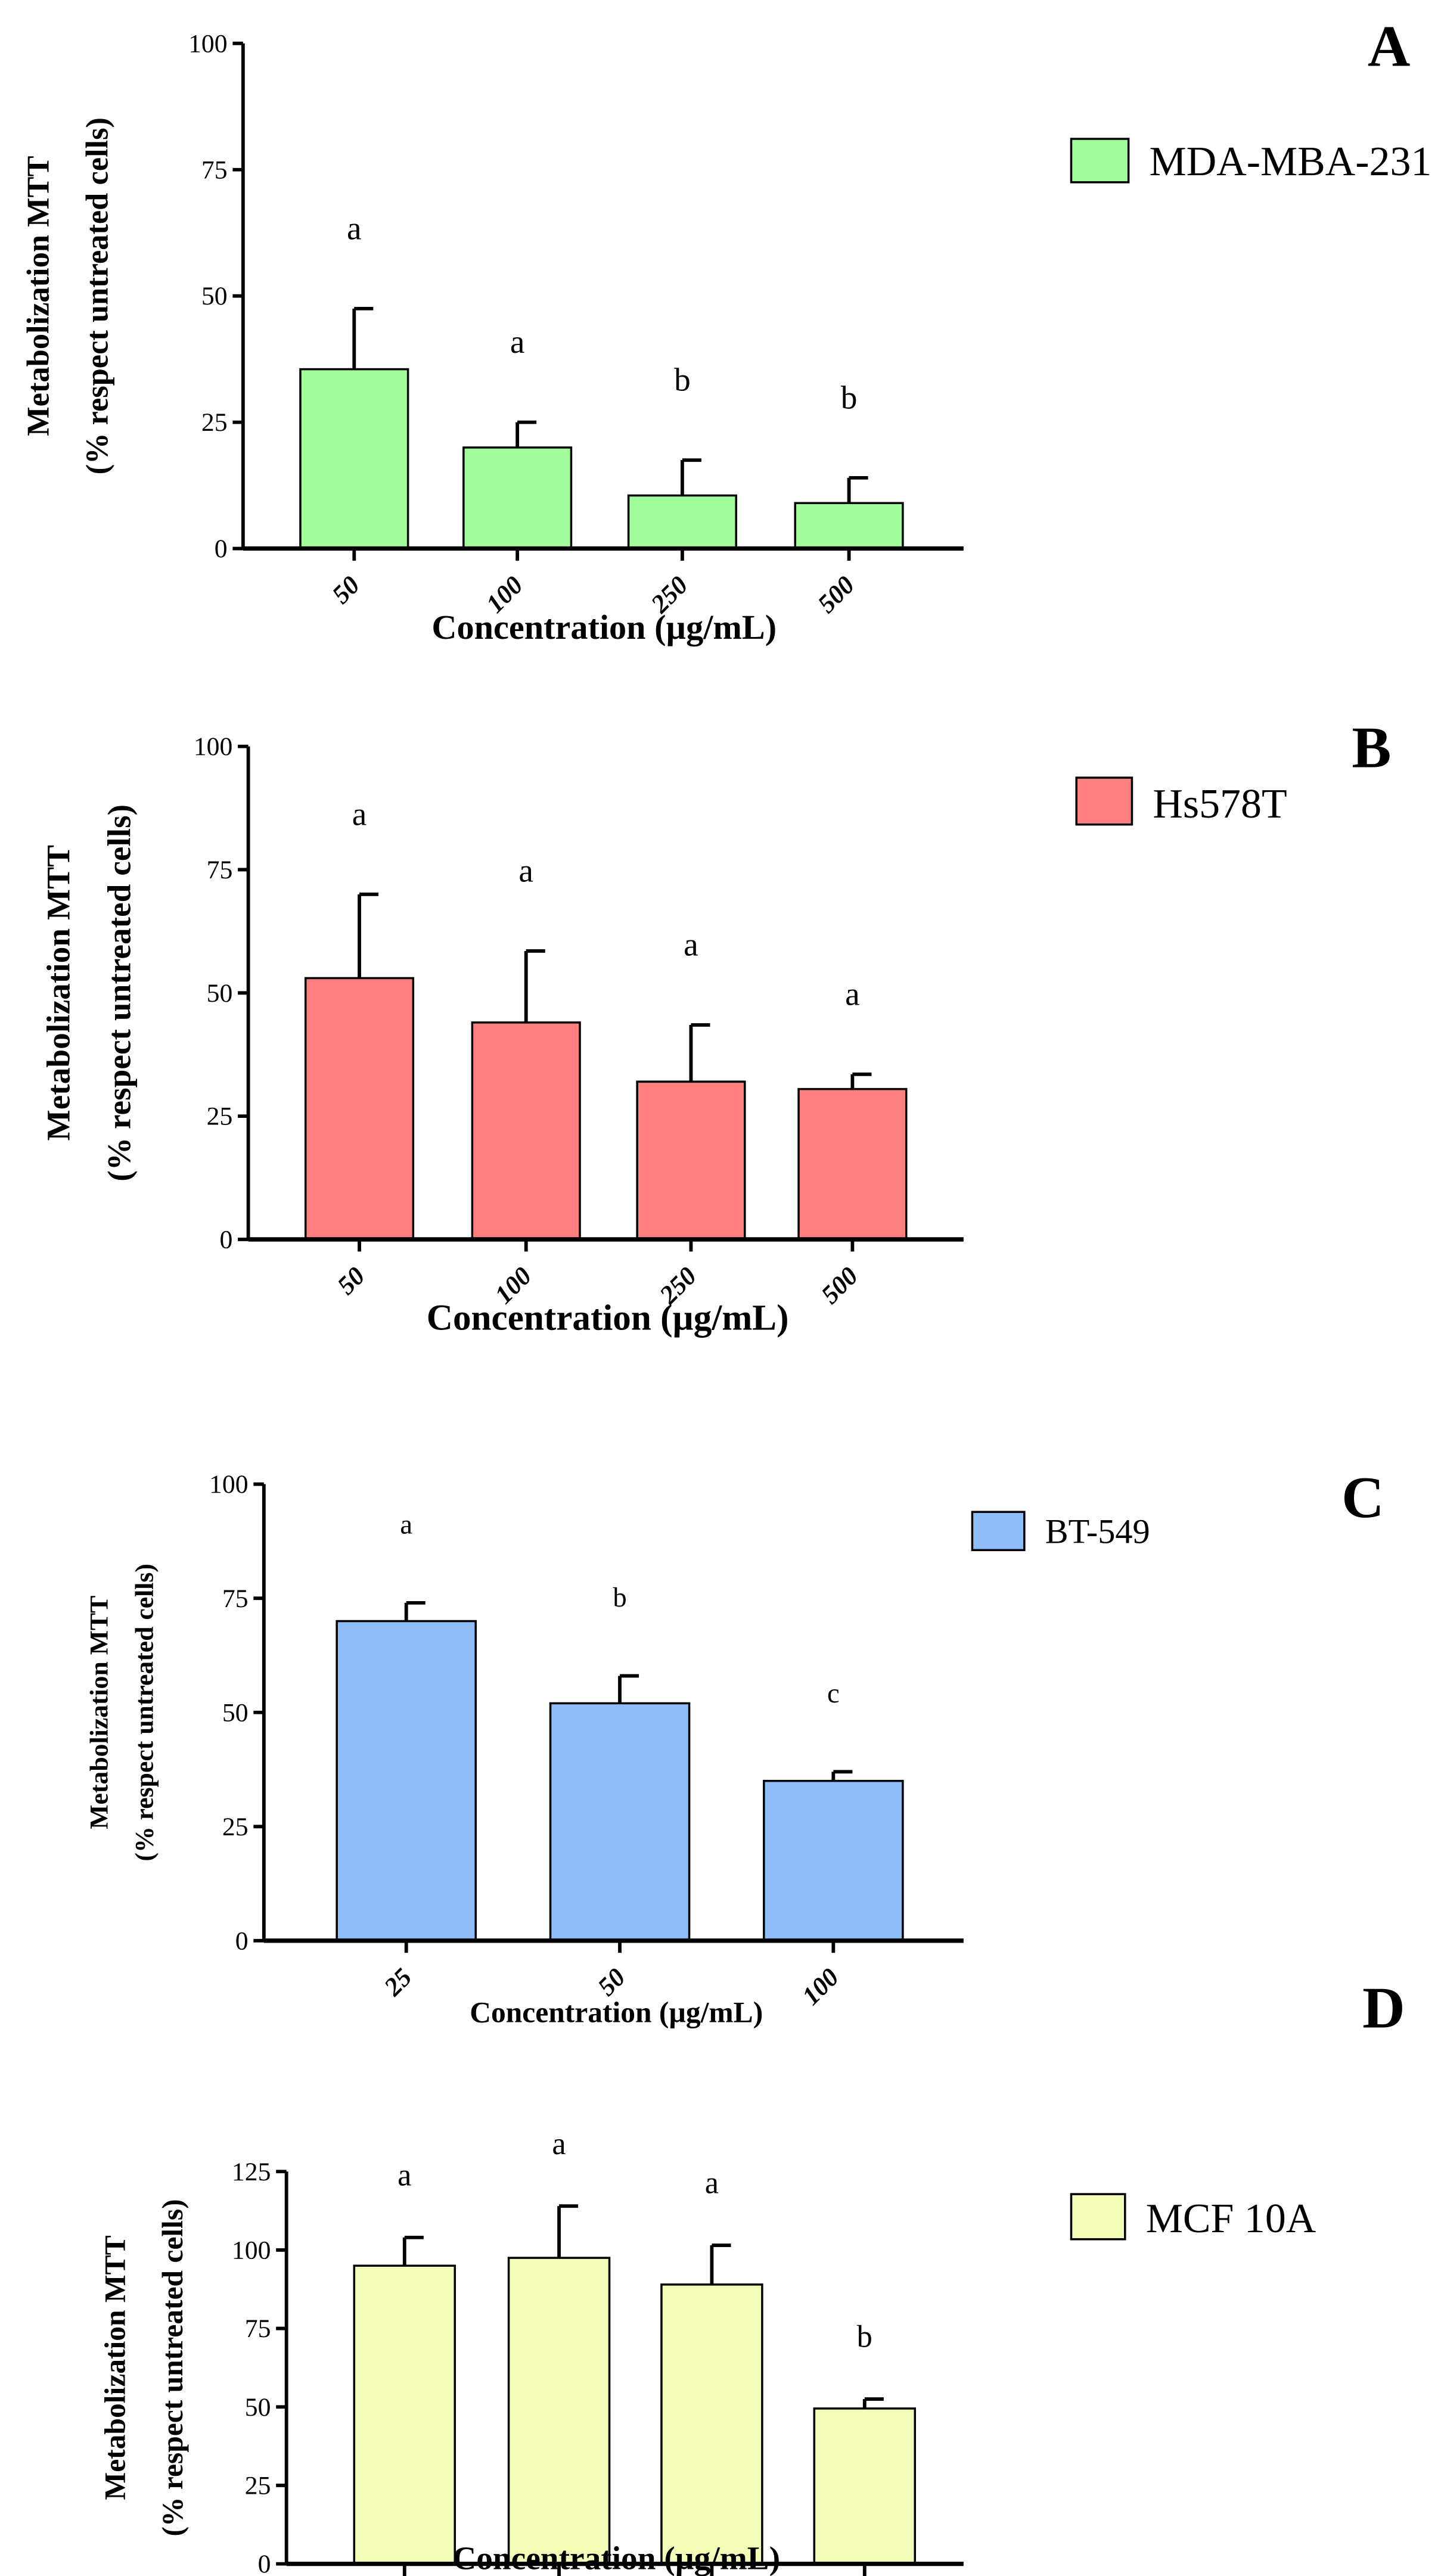 The height and width of the screenshot is (2576, 1441). I want to click on x-tick-label: 100, so click(821, 1987).